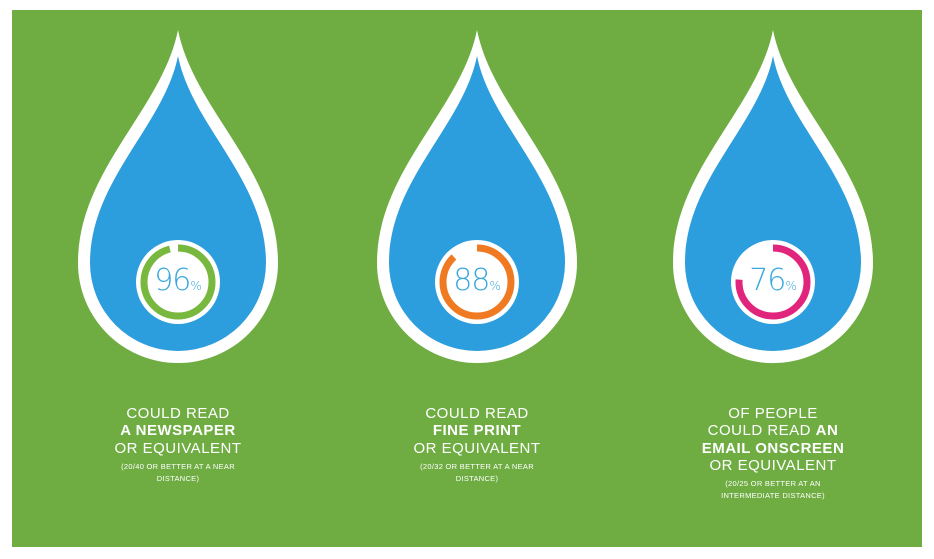 The image size is (934, 559). I want to click on stat-unit-3: %, so click(791, 286).